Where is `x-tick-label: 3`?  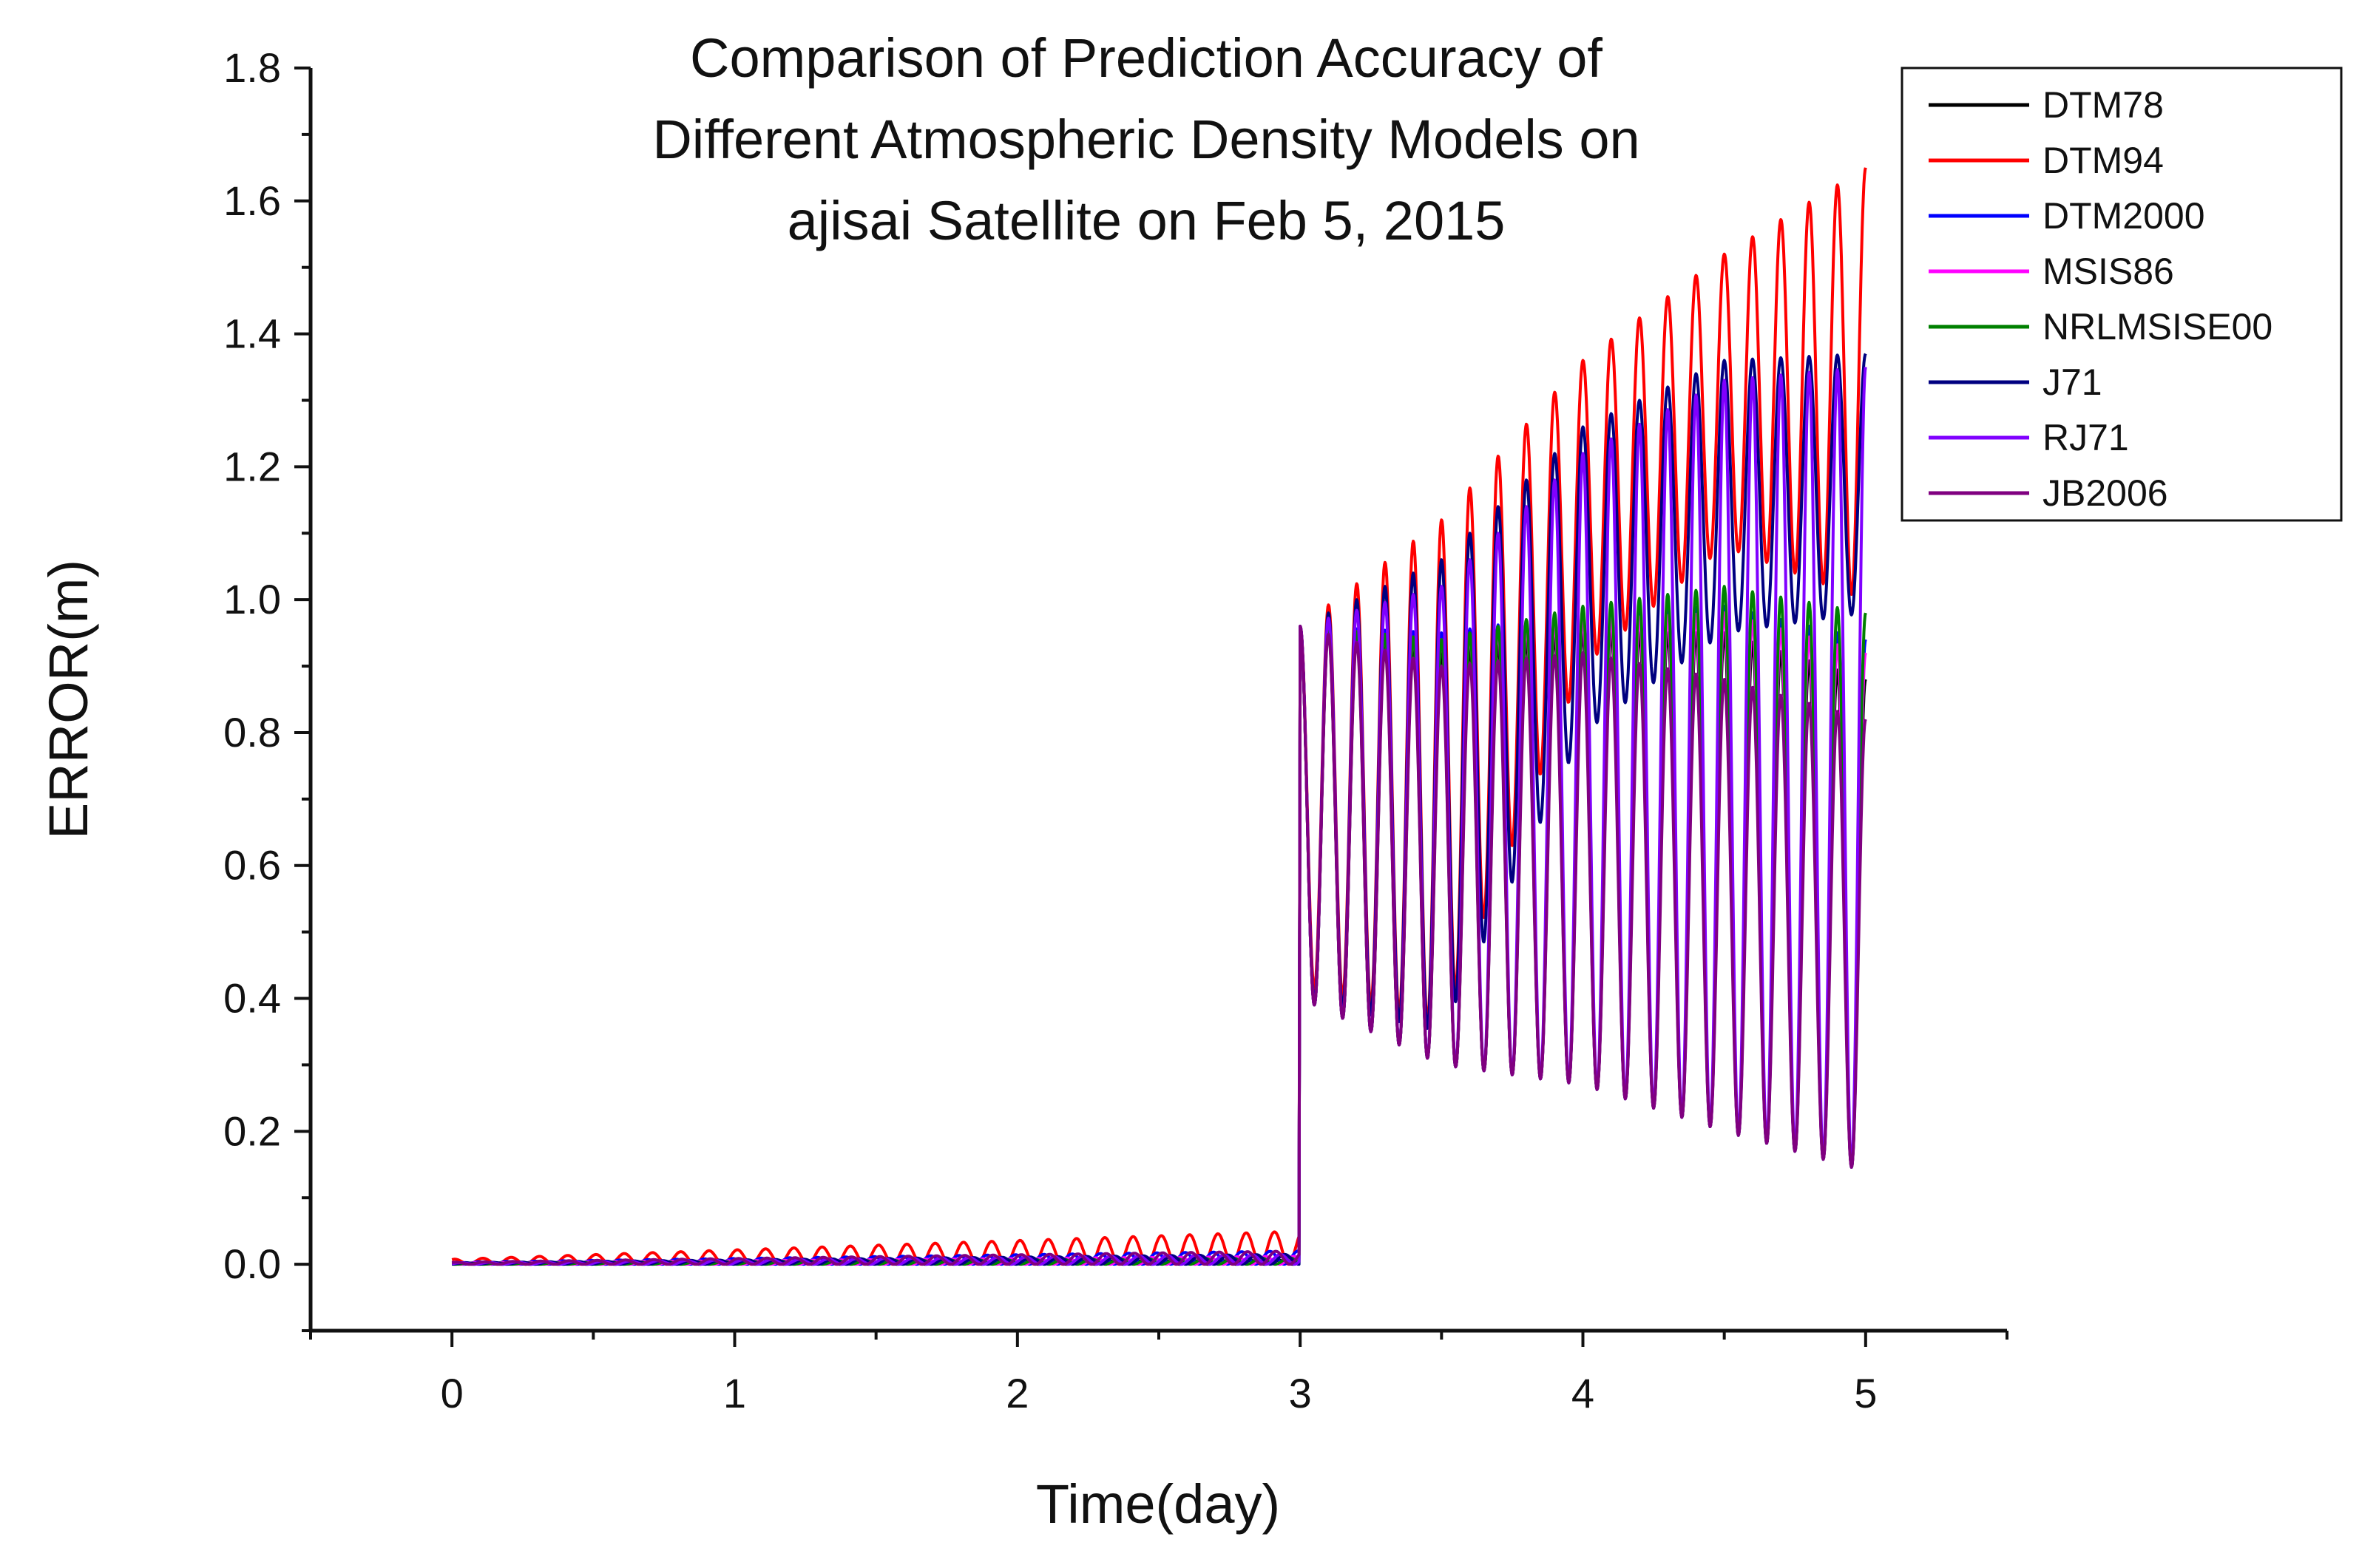
x-tick-label: 3 is located at coordinates (1300, 1393).